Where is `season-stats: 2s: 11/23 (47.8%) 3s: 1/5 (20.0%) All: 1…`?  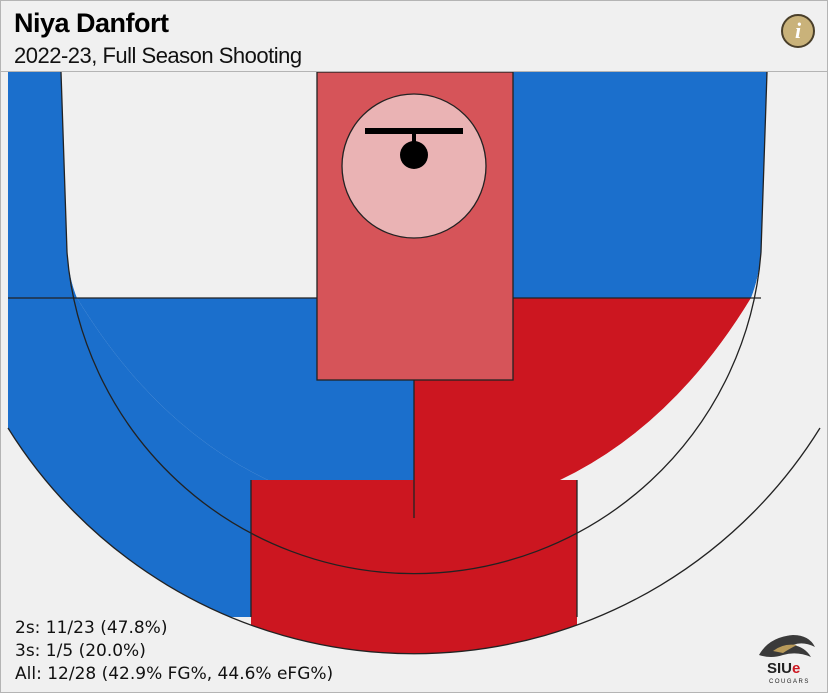 season-stats: 2s: 11/23 (47.8%) 3s: 1/5 (20.0%) All: 1… is located at coordinates (174, 651).